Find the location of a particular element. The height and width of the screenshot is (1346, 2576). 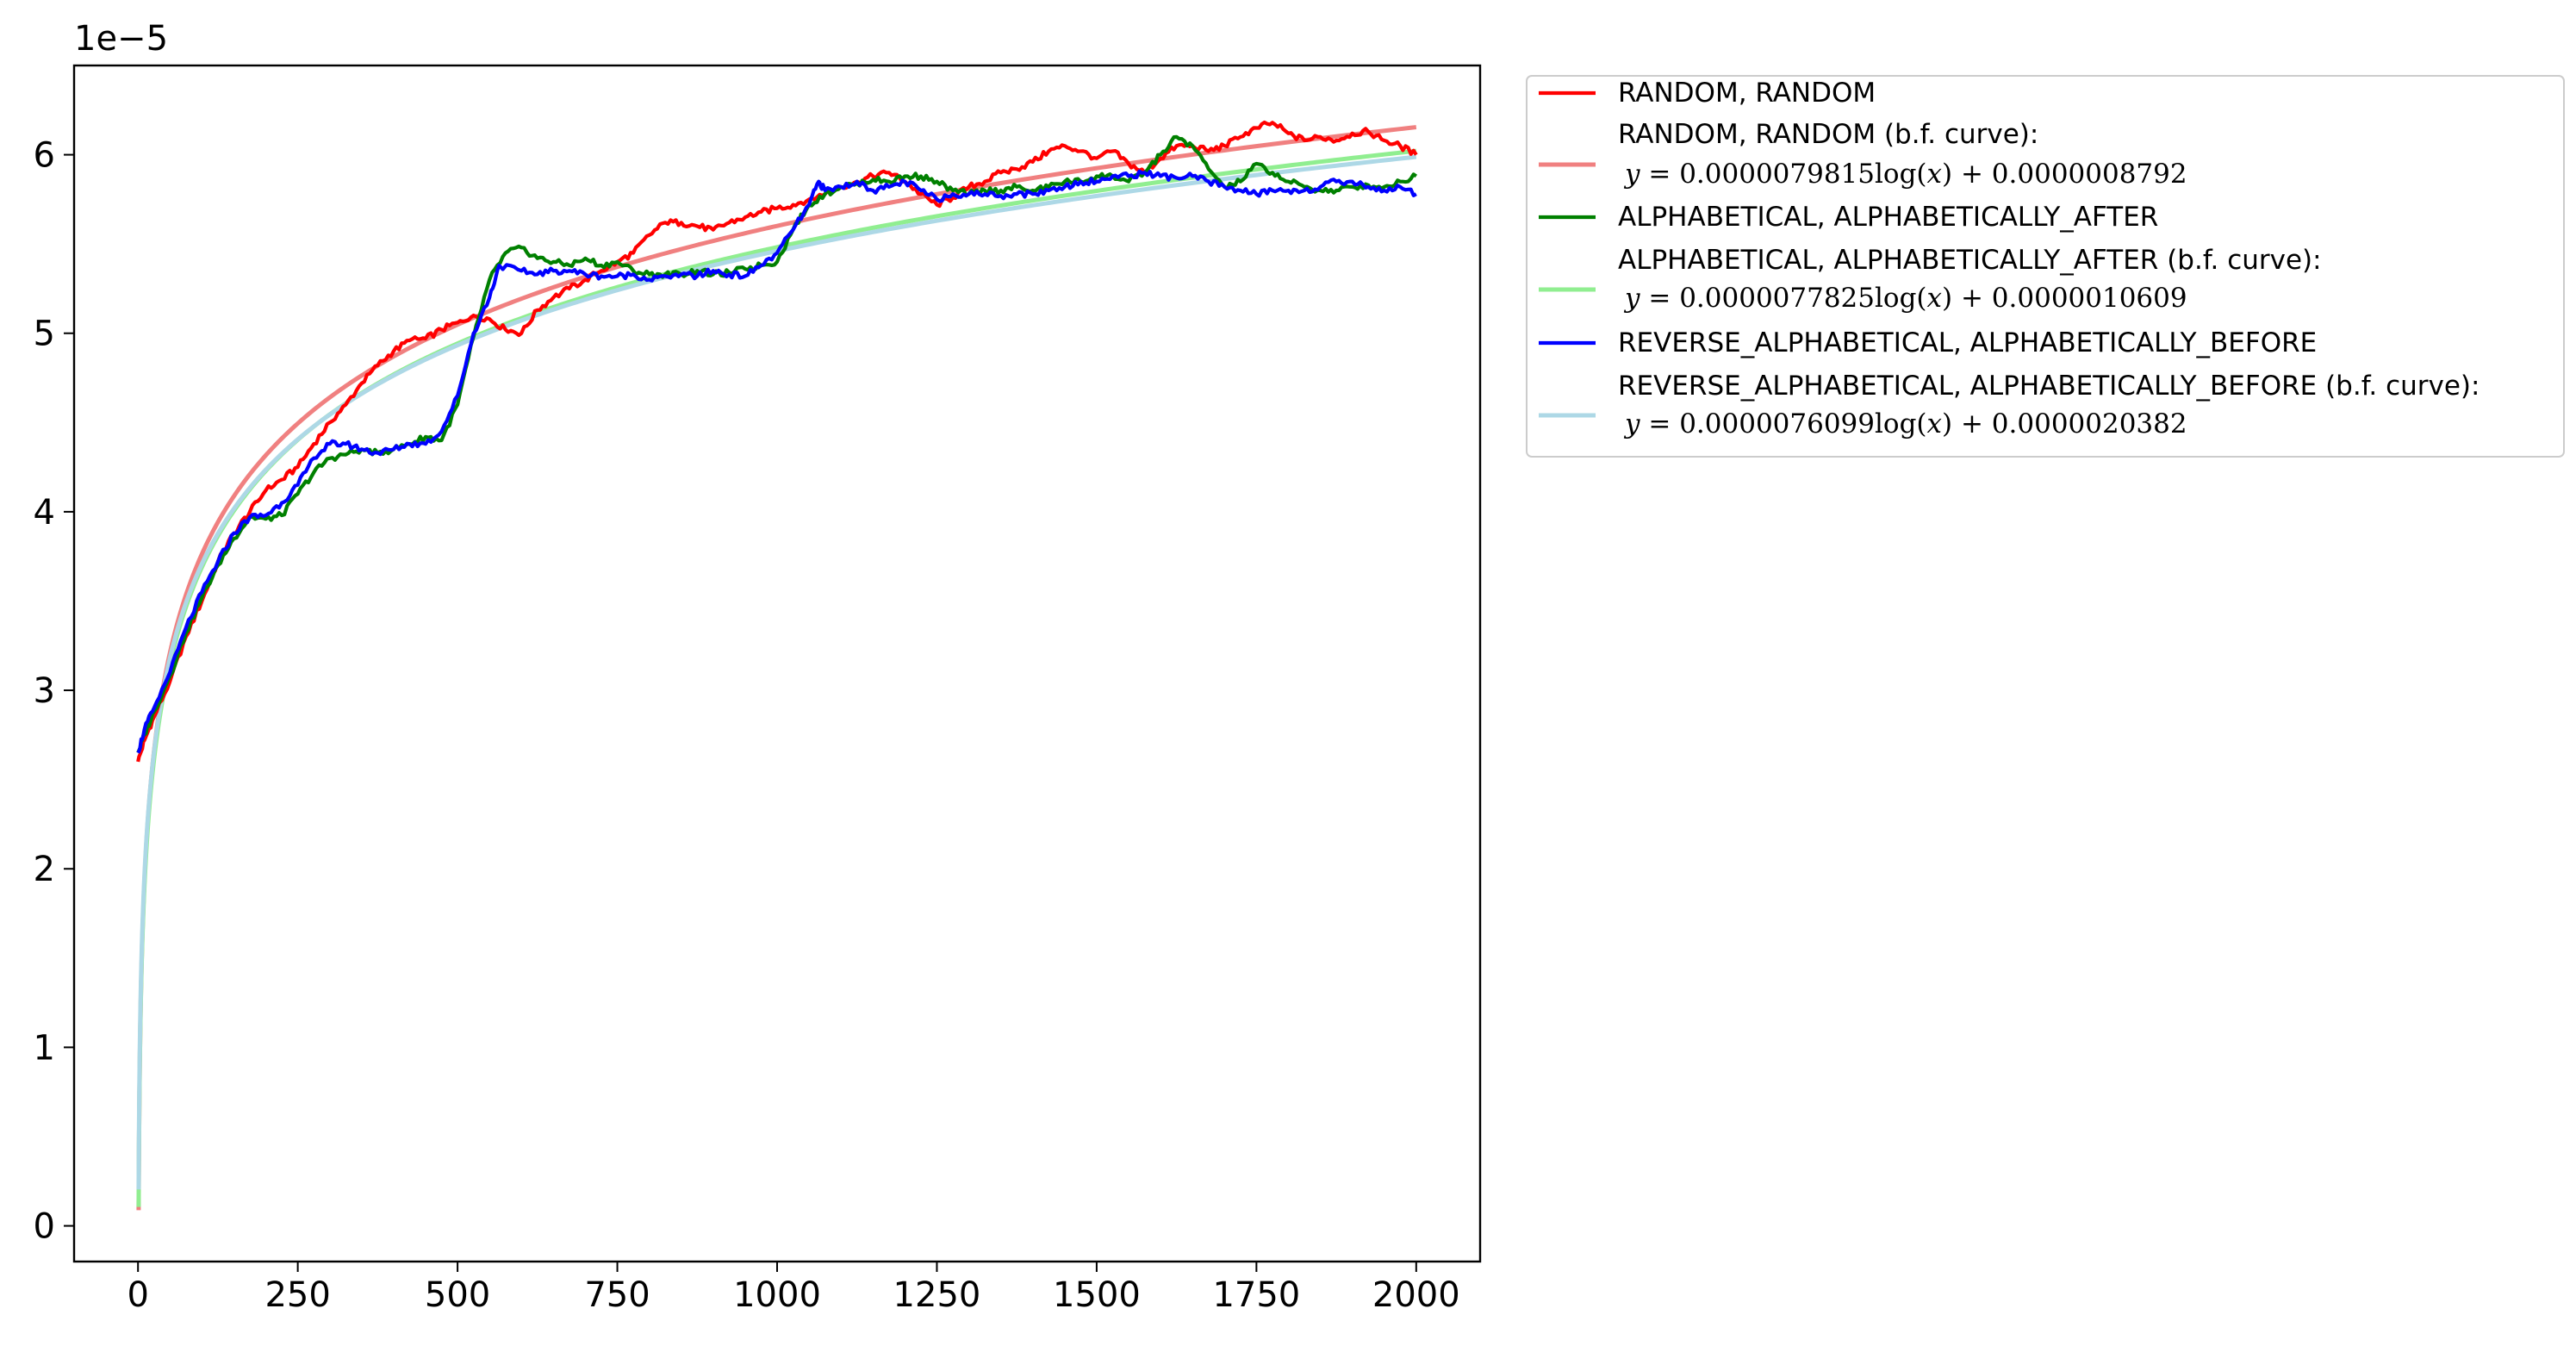

y-axis: 0 1 2 3 4 5 6 is located at coordinates (54, 691).